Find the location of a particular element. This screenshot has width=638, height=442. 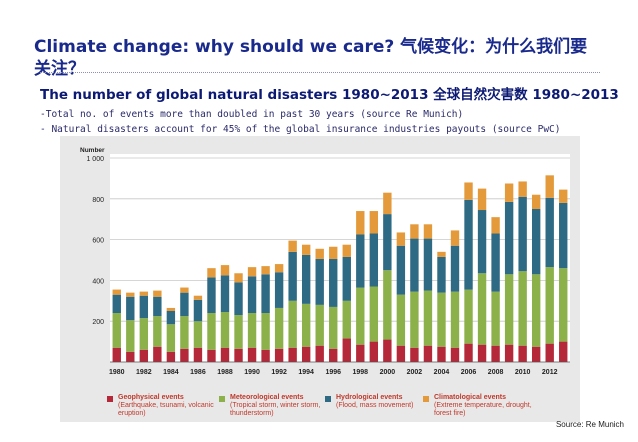

legend-label: Climatological events is located at coordinates (470, 397).